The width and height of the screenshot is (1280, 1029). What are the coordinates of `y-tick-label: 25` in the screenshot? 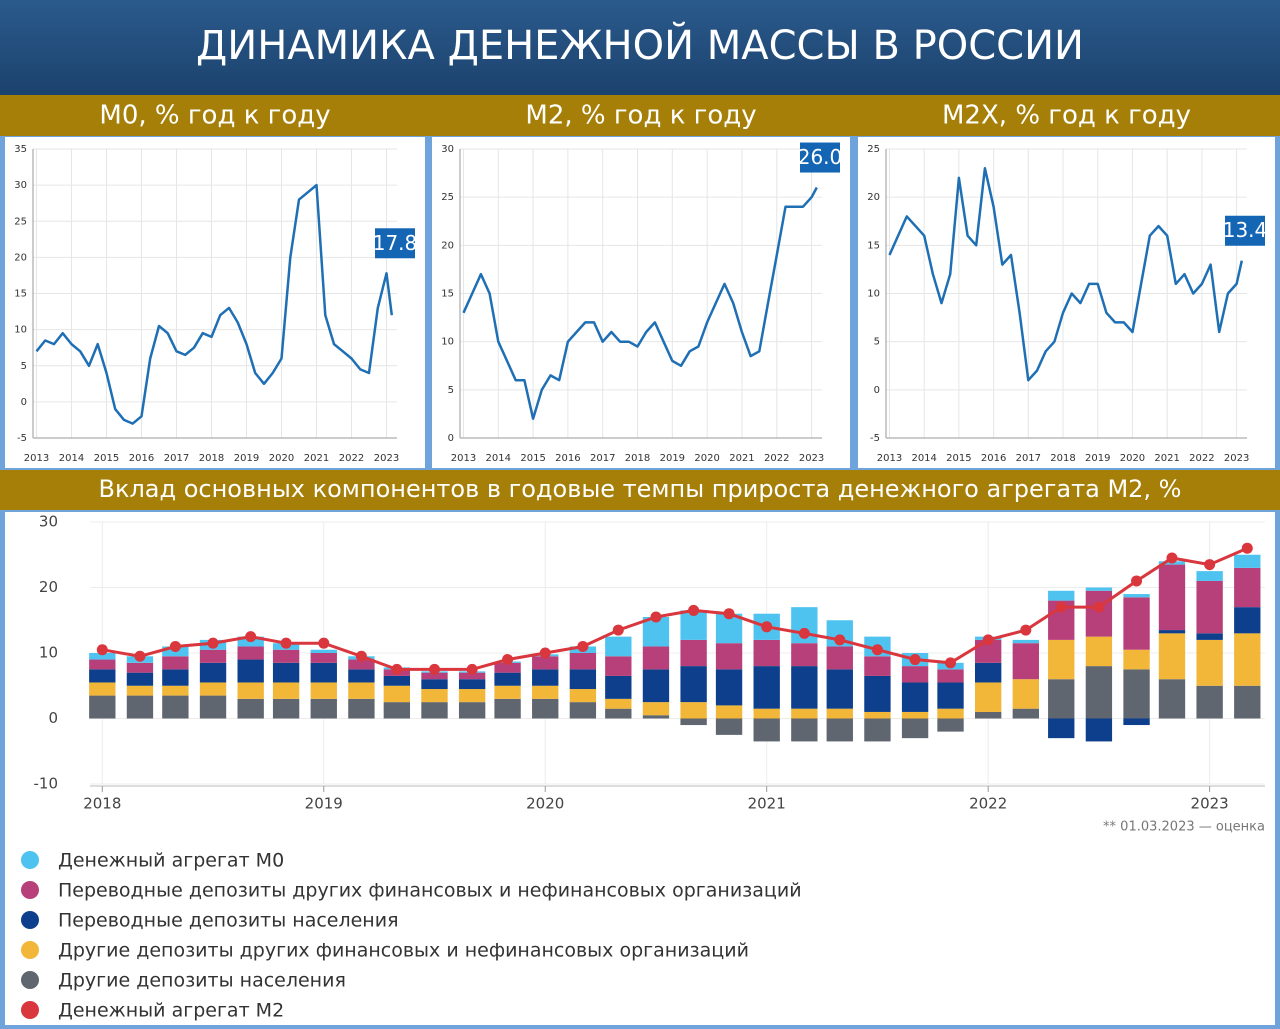 It's located at (447, 197).